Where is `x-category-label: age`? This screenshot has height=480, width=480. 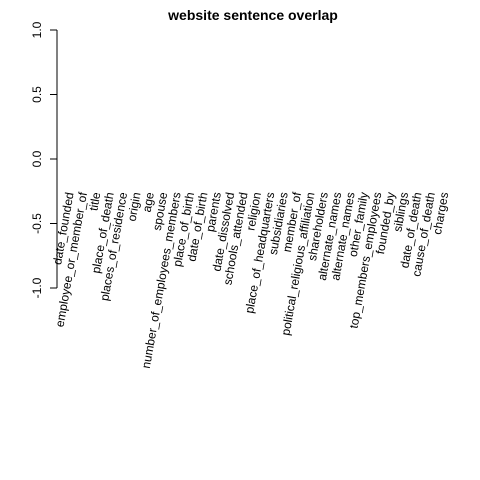
x-category-label: age is located at coordinates (148, 202).